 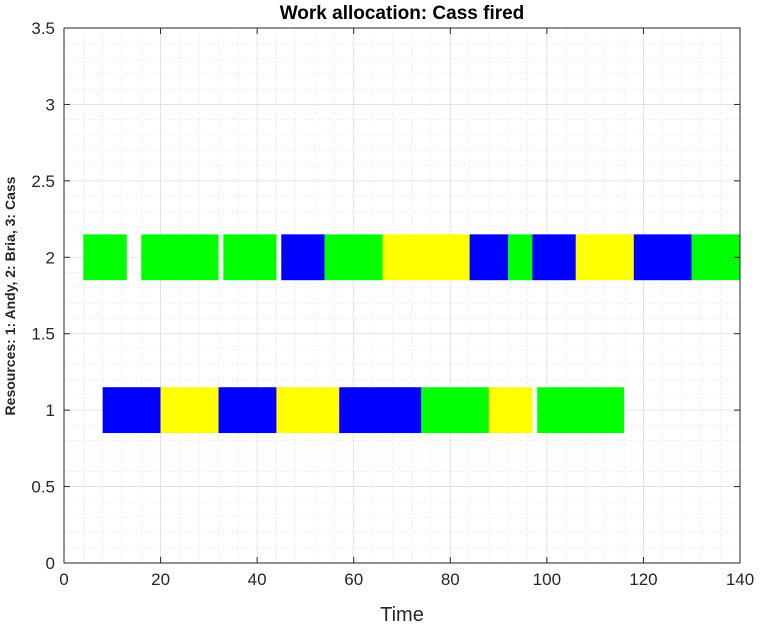 I want to click on x-tick-label: 0, so click(x=63, y=579).